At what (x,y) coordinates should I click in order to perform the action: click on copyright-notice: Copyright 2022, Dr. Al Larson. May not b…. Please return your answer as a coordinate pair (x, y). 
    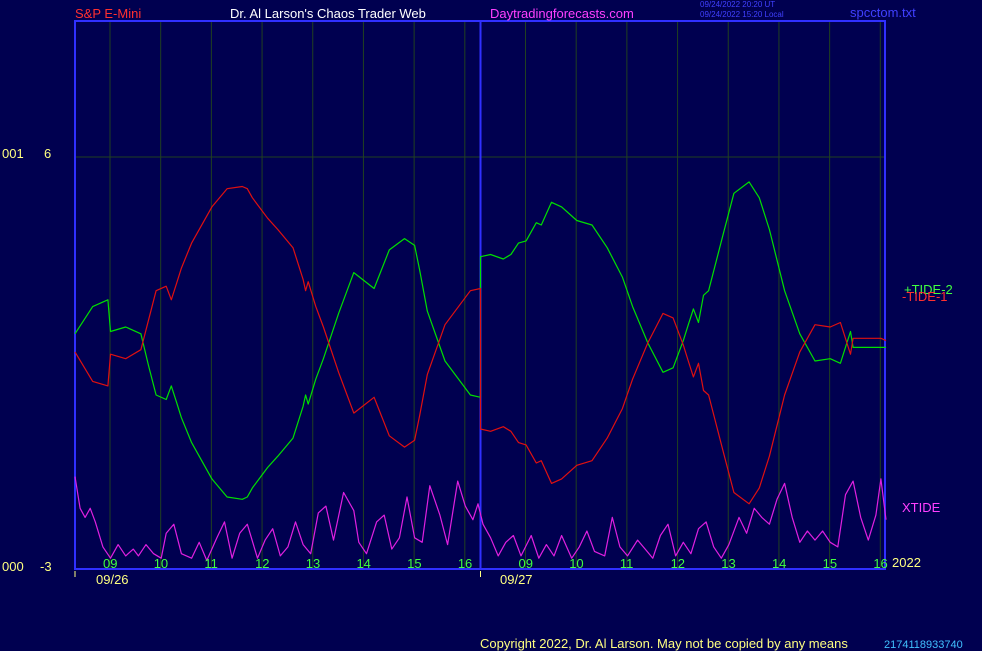
    Looking at the image, I should click on (664, 643).